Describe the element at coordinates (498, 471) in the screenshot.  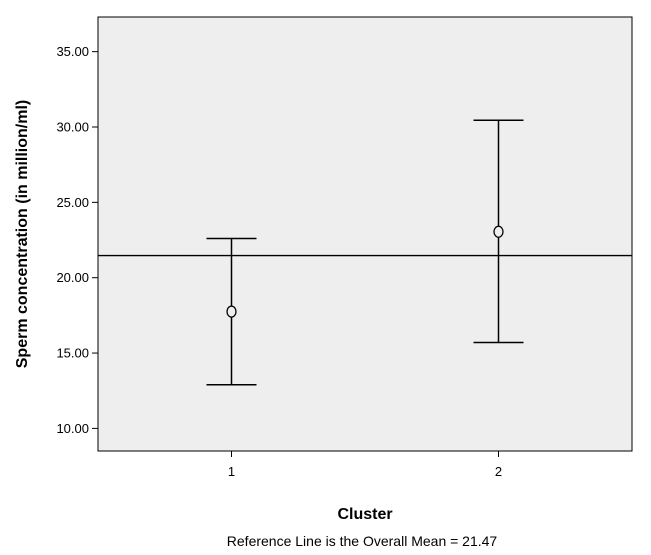
I see `x-tick-label: 2` at that location.